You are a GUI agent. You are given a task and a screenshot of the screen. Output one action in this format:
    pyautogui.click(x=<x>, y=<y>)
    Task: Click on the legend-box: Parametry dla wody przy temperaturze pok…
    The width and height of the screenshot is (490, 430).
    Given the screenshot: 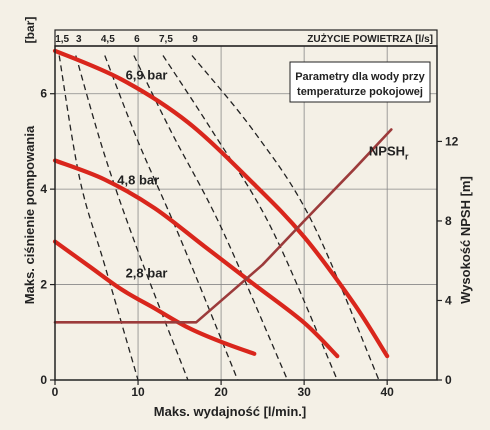 What is the action you would take?
    pyautogui.click(x=360, y=82)
    